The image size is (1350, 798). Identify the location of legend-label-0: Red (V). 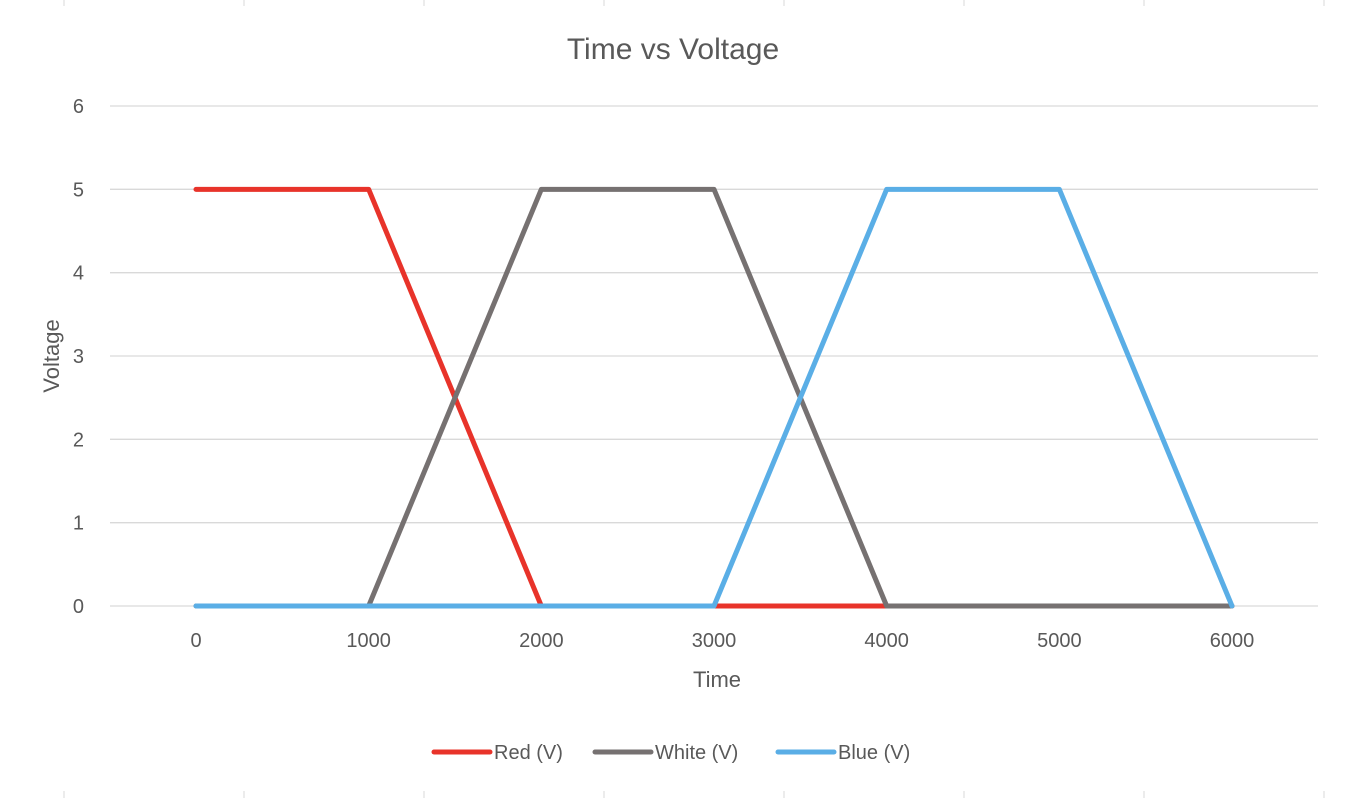
(528, 753).